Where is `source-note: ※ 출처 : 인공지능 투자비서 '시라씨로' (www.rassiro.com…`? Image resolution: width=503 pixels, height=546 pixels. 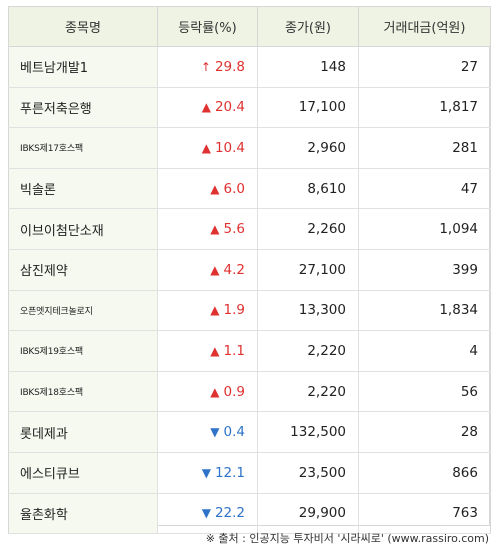
source-note: ※ 출처 : 인공지능 투자비서 '시라씨로' (www.rassiro.com… is located at coordinates (347, 538).